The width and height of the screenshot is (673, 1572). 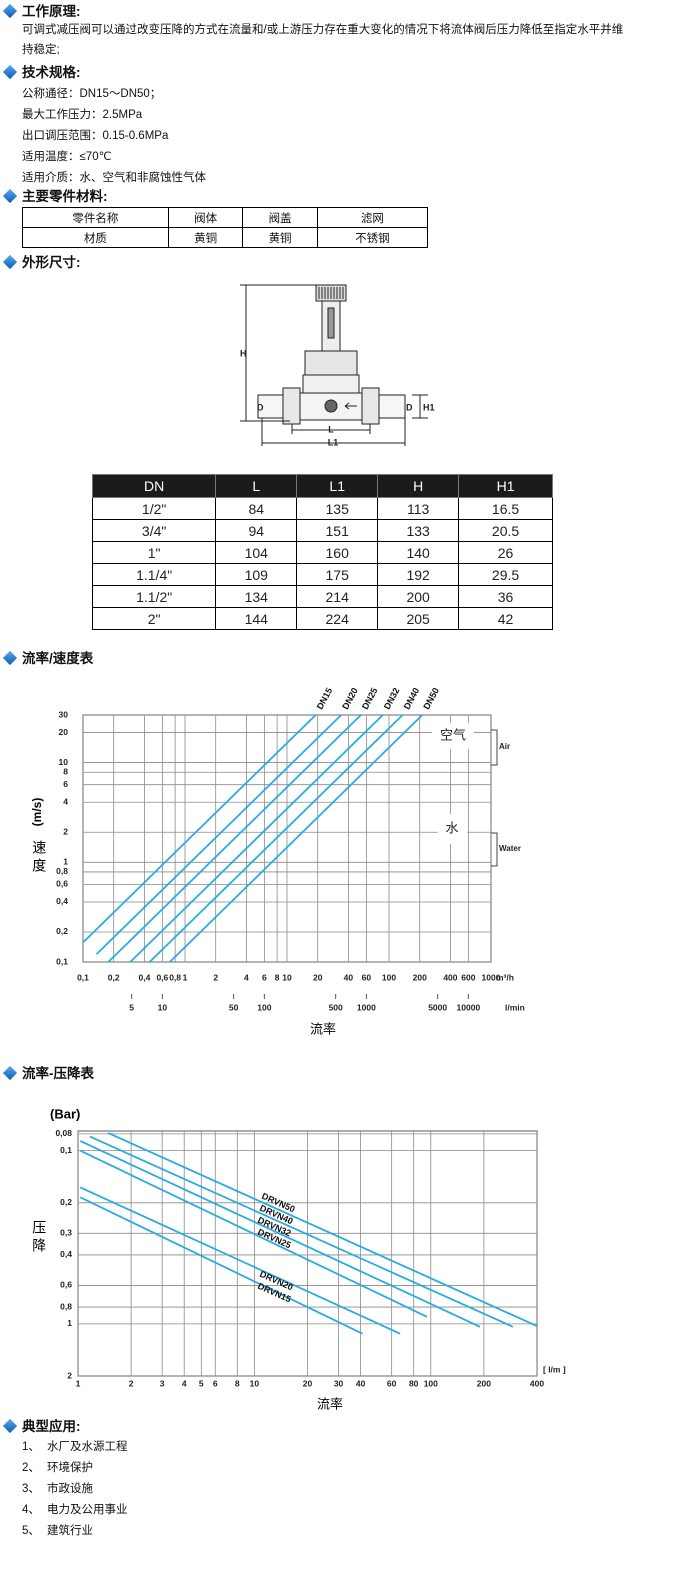 What do you see at coordinates (114, 977) in the screenshot?
I see `x-tick-label: 0,2` at bounding box center [114, 977].